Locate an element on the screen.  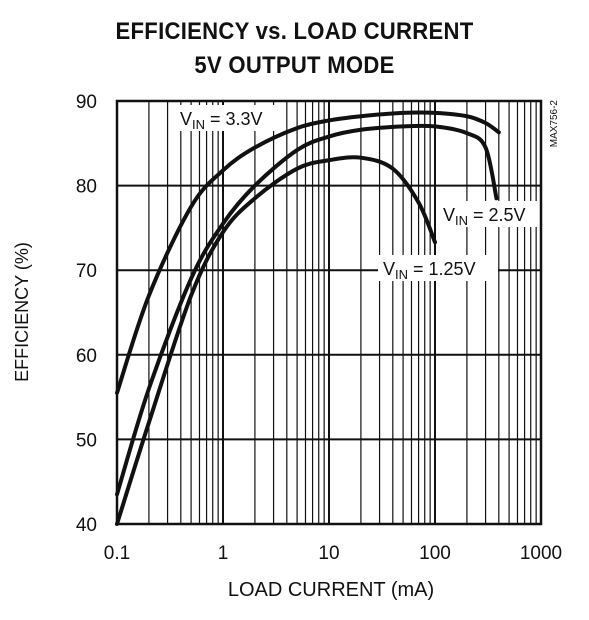
x-tick-label: 1000 is located at coordinates (541, 553).